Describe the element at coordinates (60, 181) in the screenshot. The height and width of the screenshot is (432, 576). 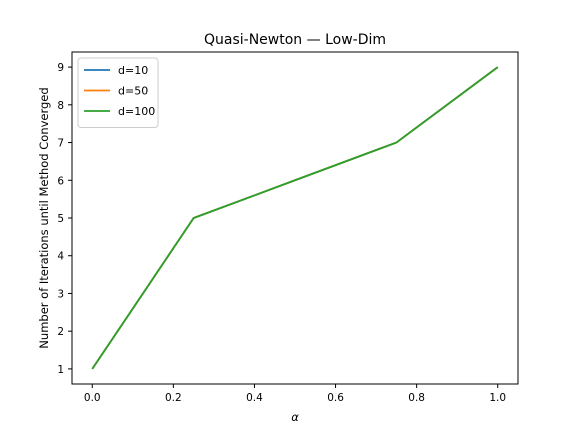
I see `y-tick-label: 6` at that location.